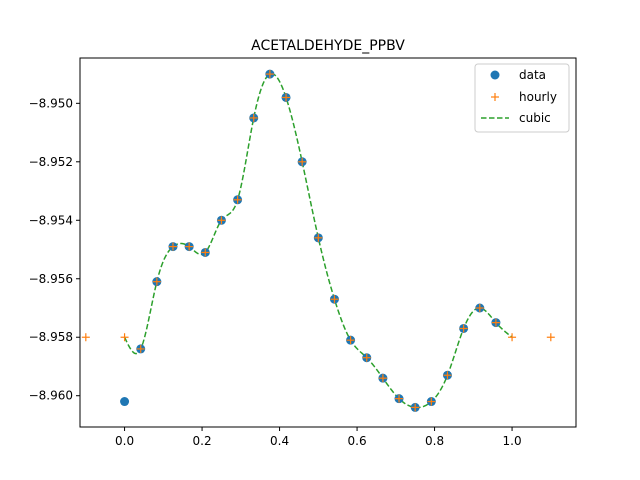 This screenshot has width=640, height=480. Describe the element at coordinates (495, 75) in the screenshot. I see `legend-data-marker` at that location.